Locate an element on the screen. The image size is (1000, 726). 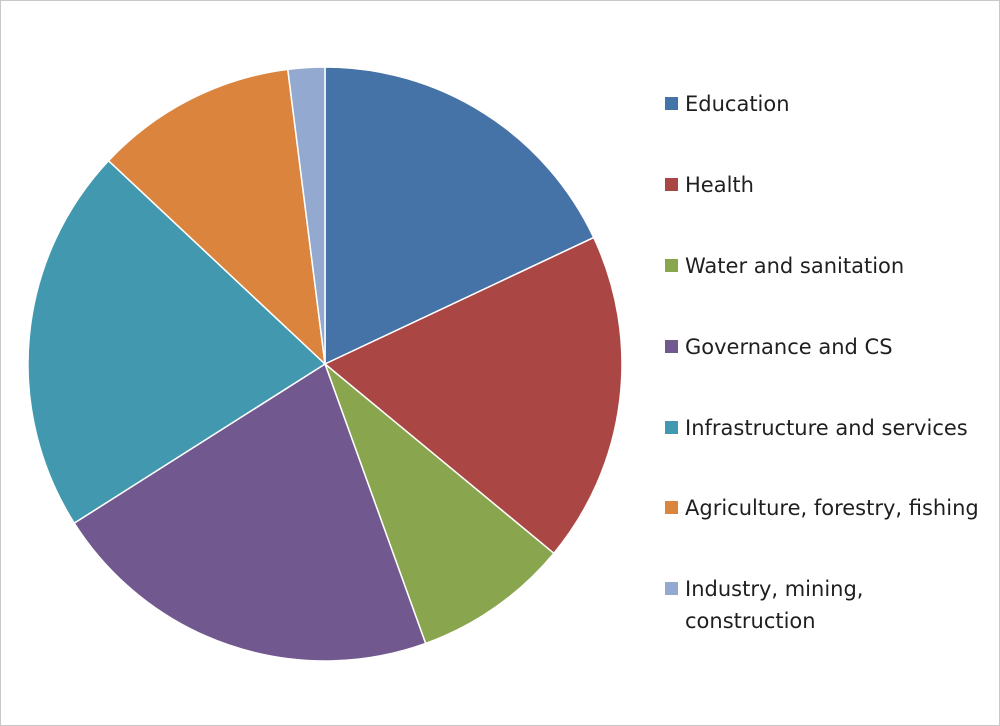
legend-swatch-industry-mining-construction is located at coordinates (671, 588).